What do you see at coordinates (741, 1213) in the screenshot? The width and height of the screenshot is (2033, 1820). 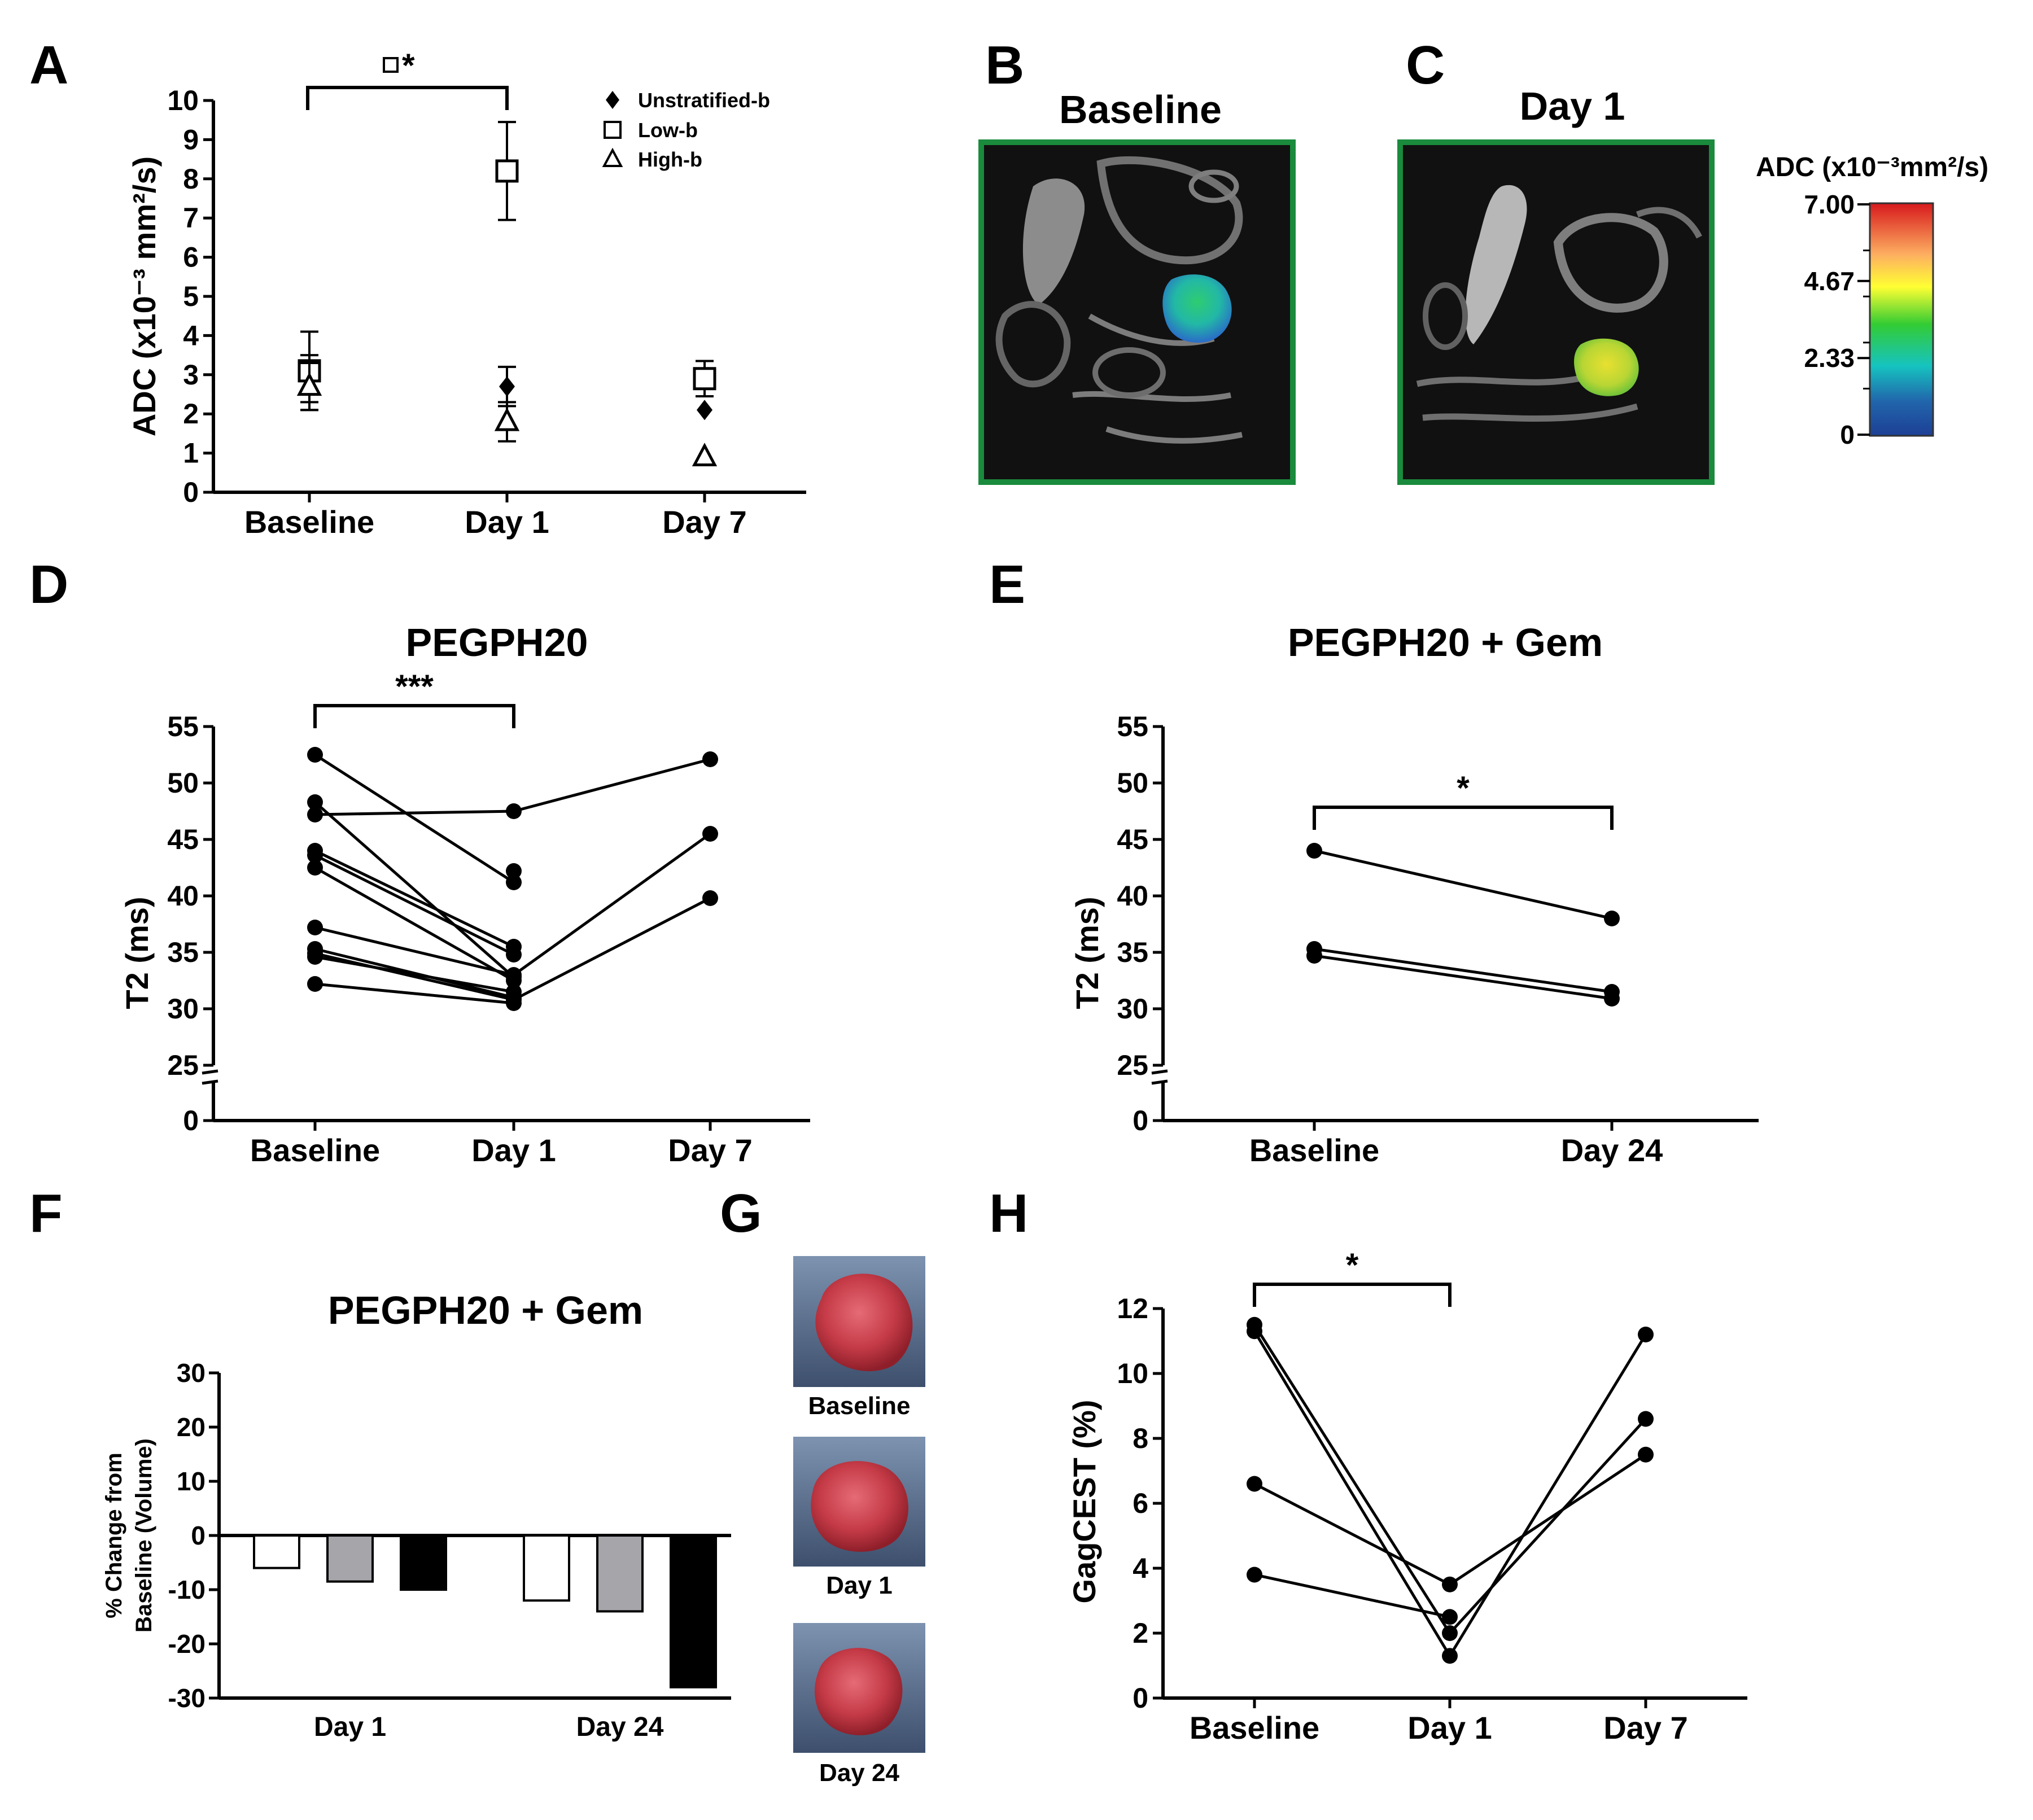 I see `panel-label-g: G` at bounding box center [741, 1213].